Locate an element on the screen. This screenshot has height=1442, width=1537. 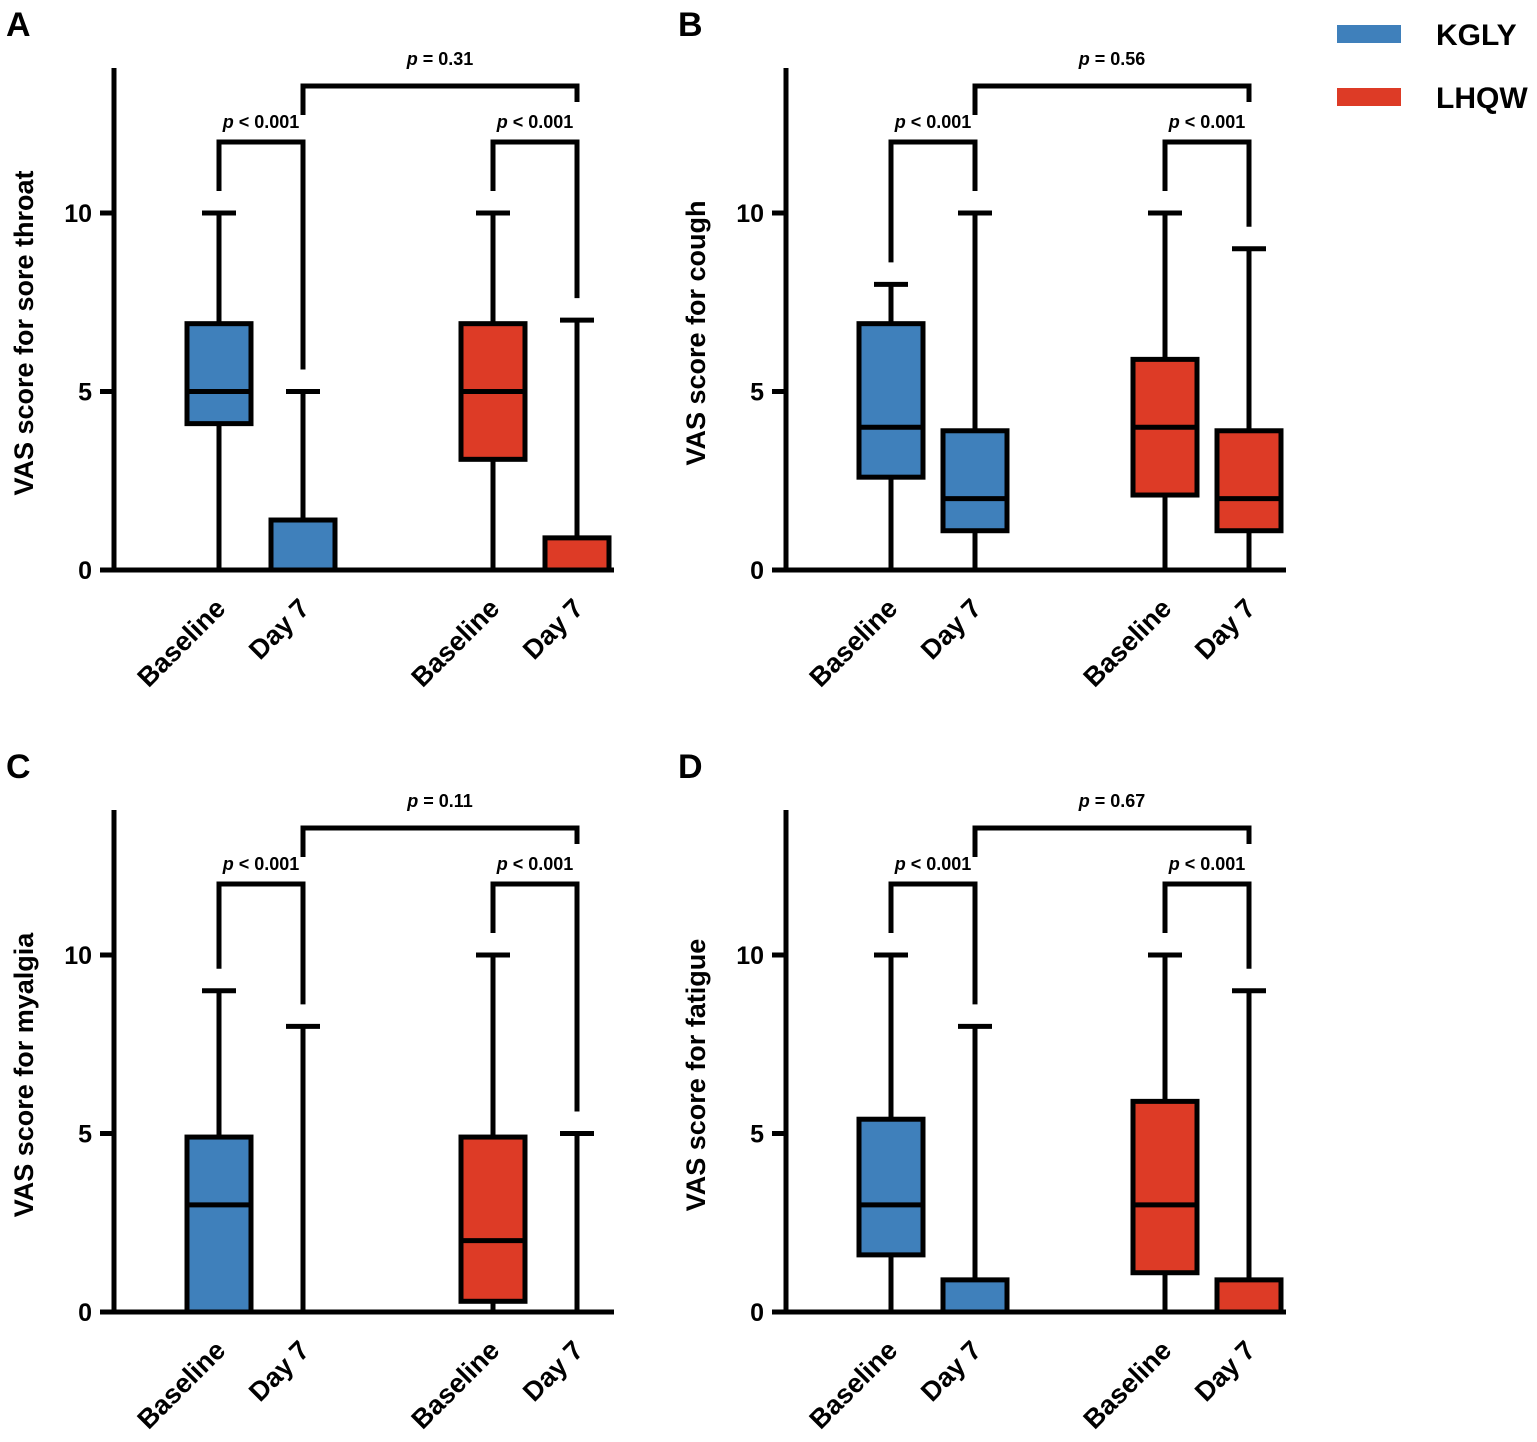
comparison-bracket: p = 0.56 is located at coordinates (1112, 82).